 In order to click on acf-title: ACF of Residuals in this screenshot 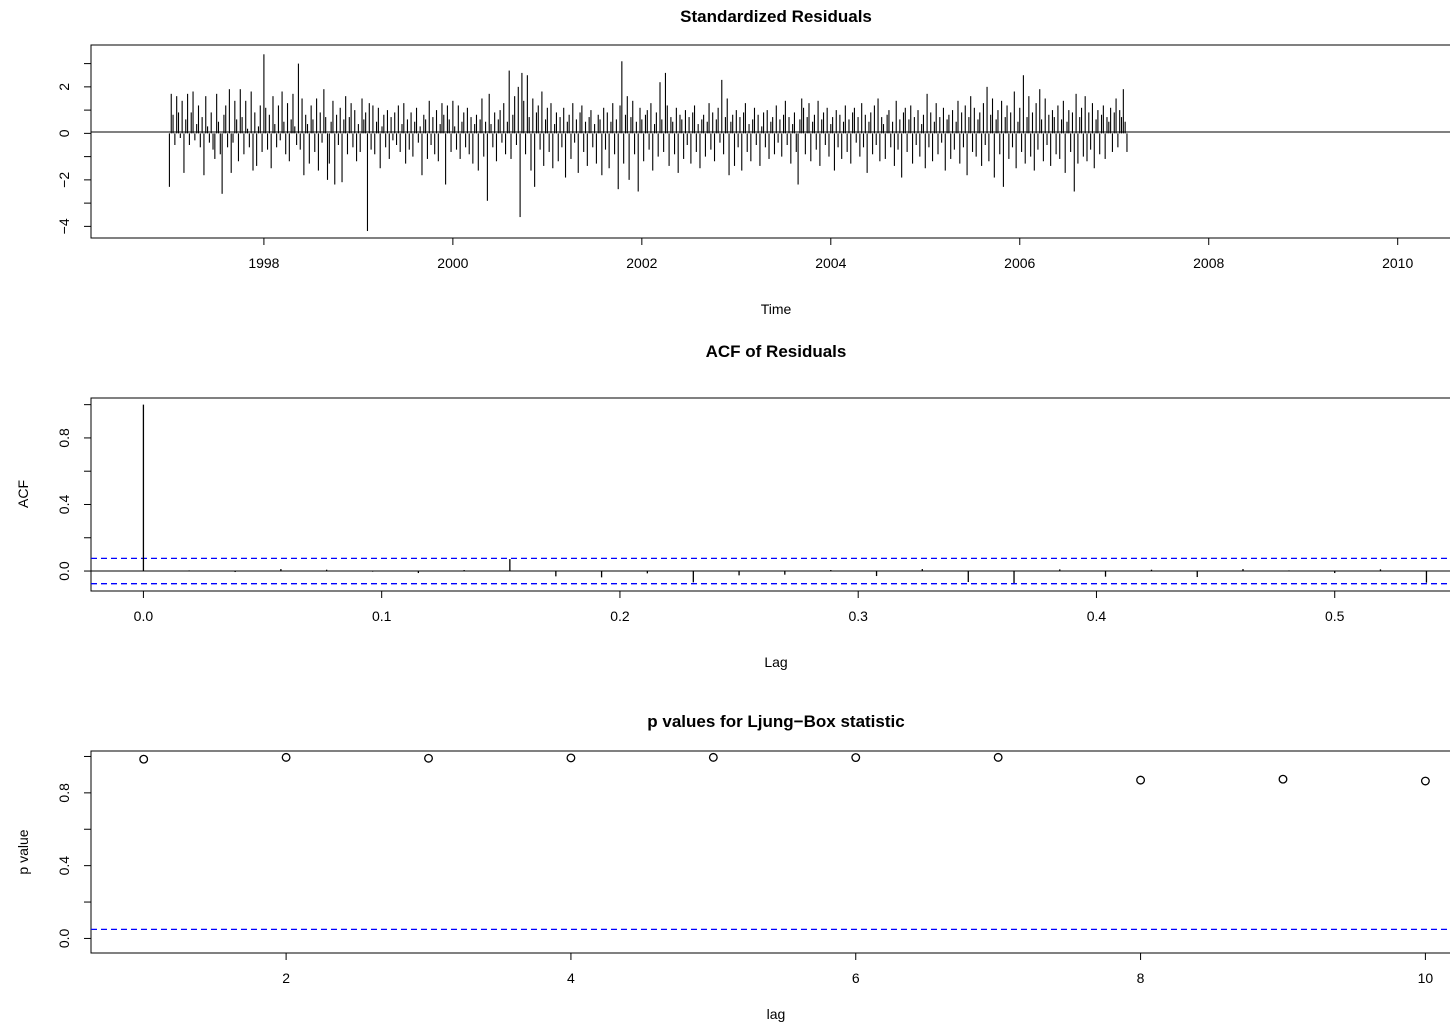, I will do `click(776, 351)`.